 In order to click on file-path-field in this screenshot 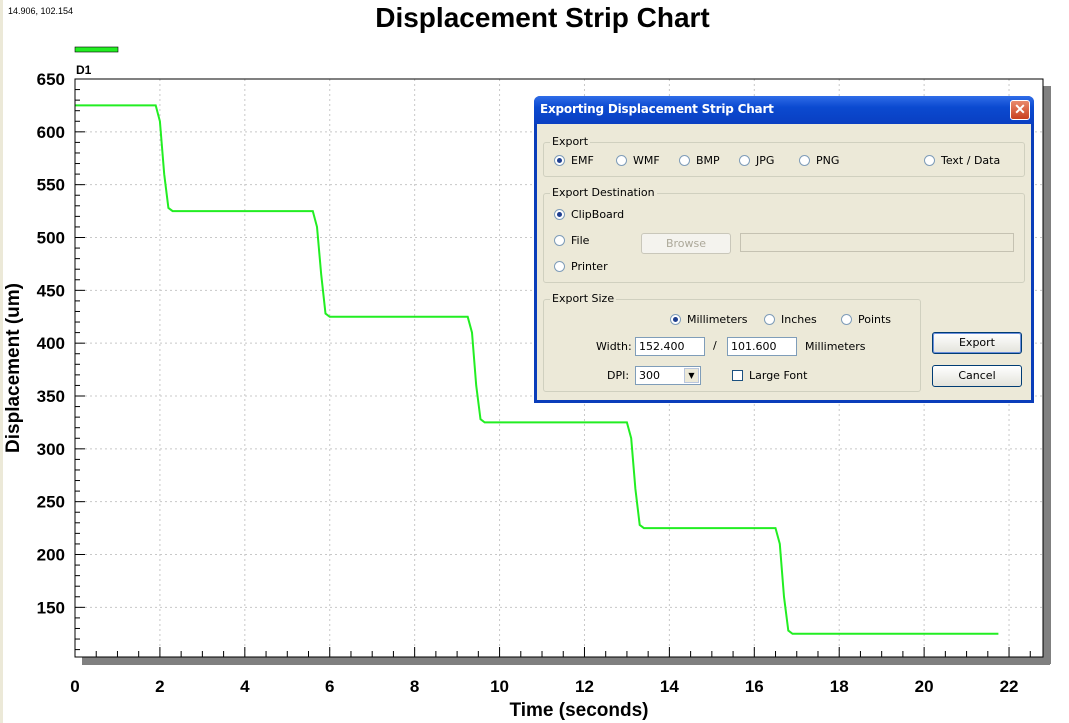, I will do `click(877, 242)`.